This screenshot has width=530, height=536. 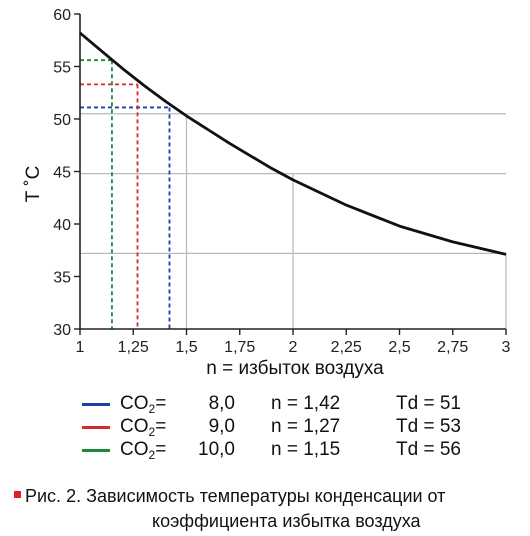 I want to click on y-axis-title: T ˚C, so click(x=33, y=184).